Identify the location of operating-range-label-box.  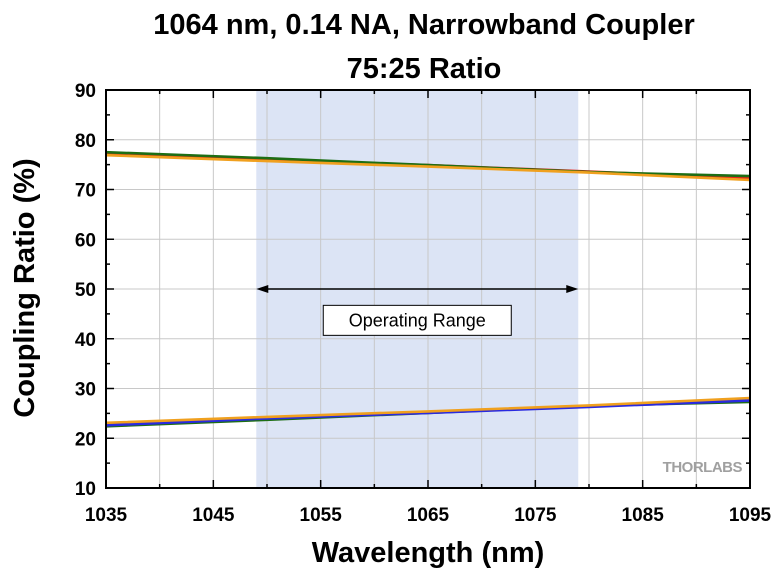
(417, 320).